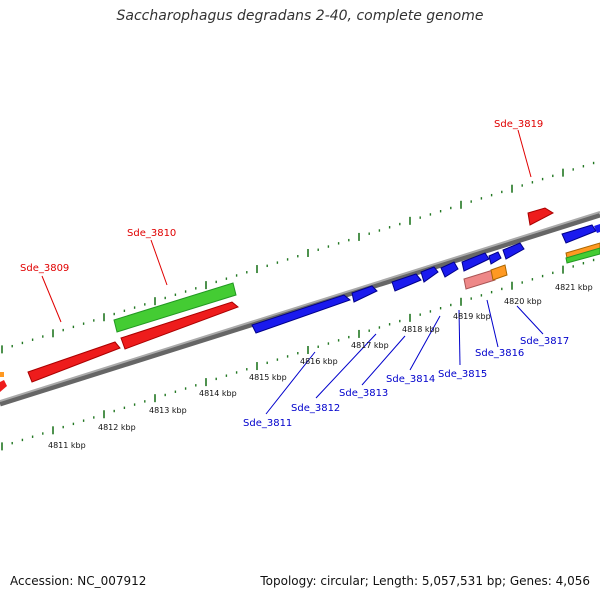 The width and height of the screenshot is (600, 600). What do you see at coordinates (2, 374) in the screenshot?
I see `gene-left-edge-orange` at bounding box center [2, 374].